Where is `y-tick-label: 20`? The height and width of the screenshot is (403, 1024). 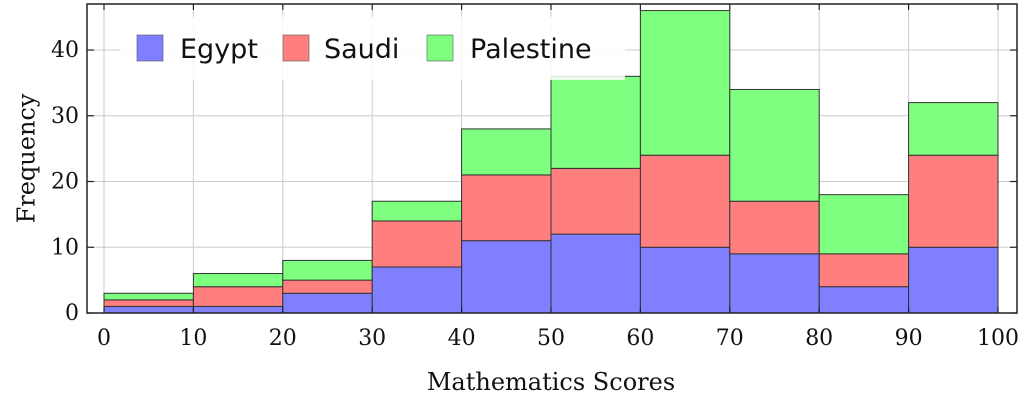 y-tick-label: 20 is located at coordinates (65, 182).